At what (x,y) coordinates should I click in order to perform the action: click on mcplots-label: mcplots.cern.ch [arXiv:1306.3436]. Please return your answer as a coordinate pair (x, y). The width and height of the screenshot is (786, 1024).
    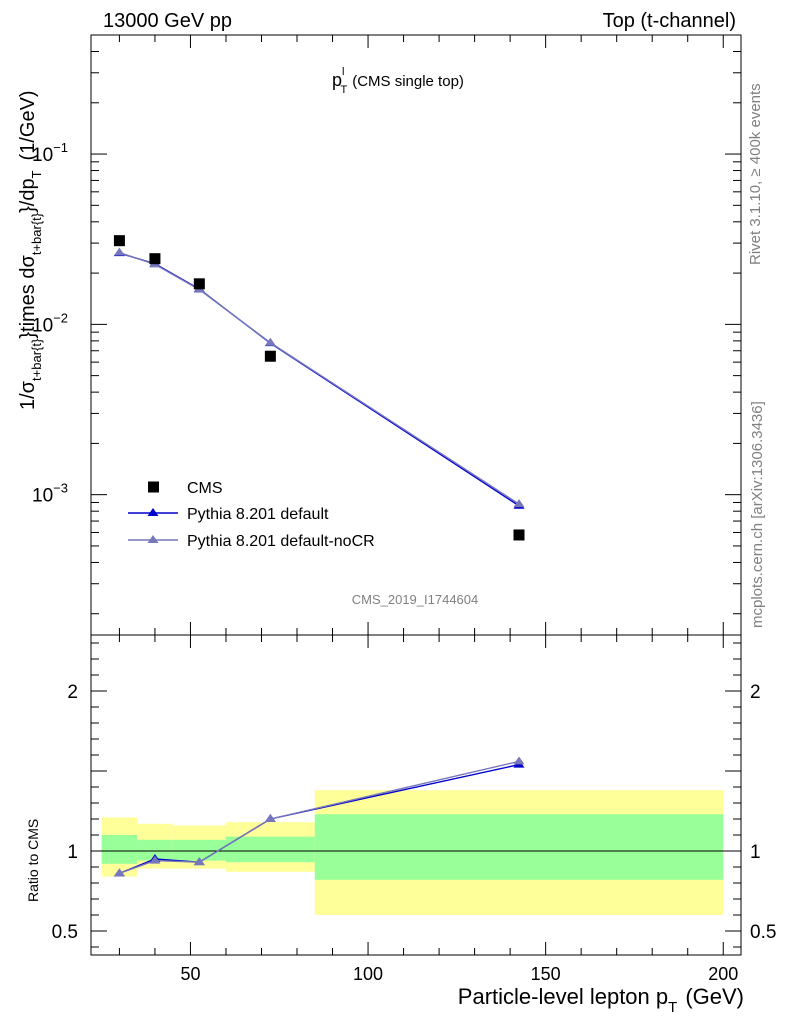
    Looking at the image, I should click on (757, 514).